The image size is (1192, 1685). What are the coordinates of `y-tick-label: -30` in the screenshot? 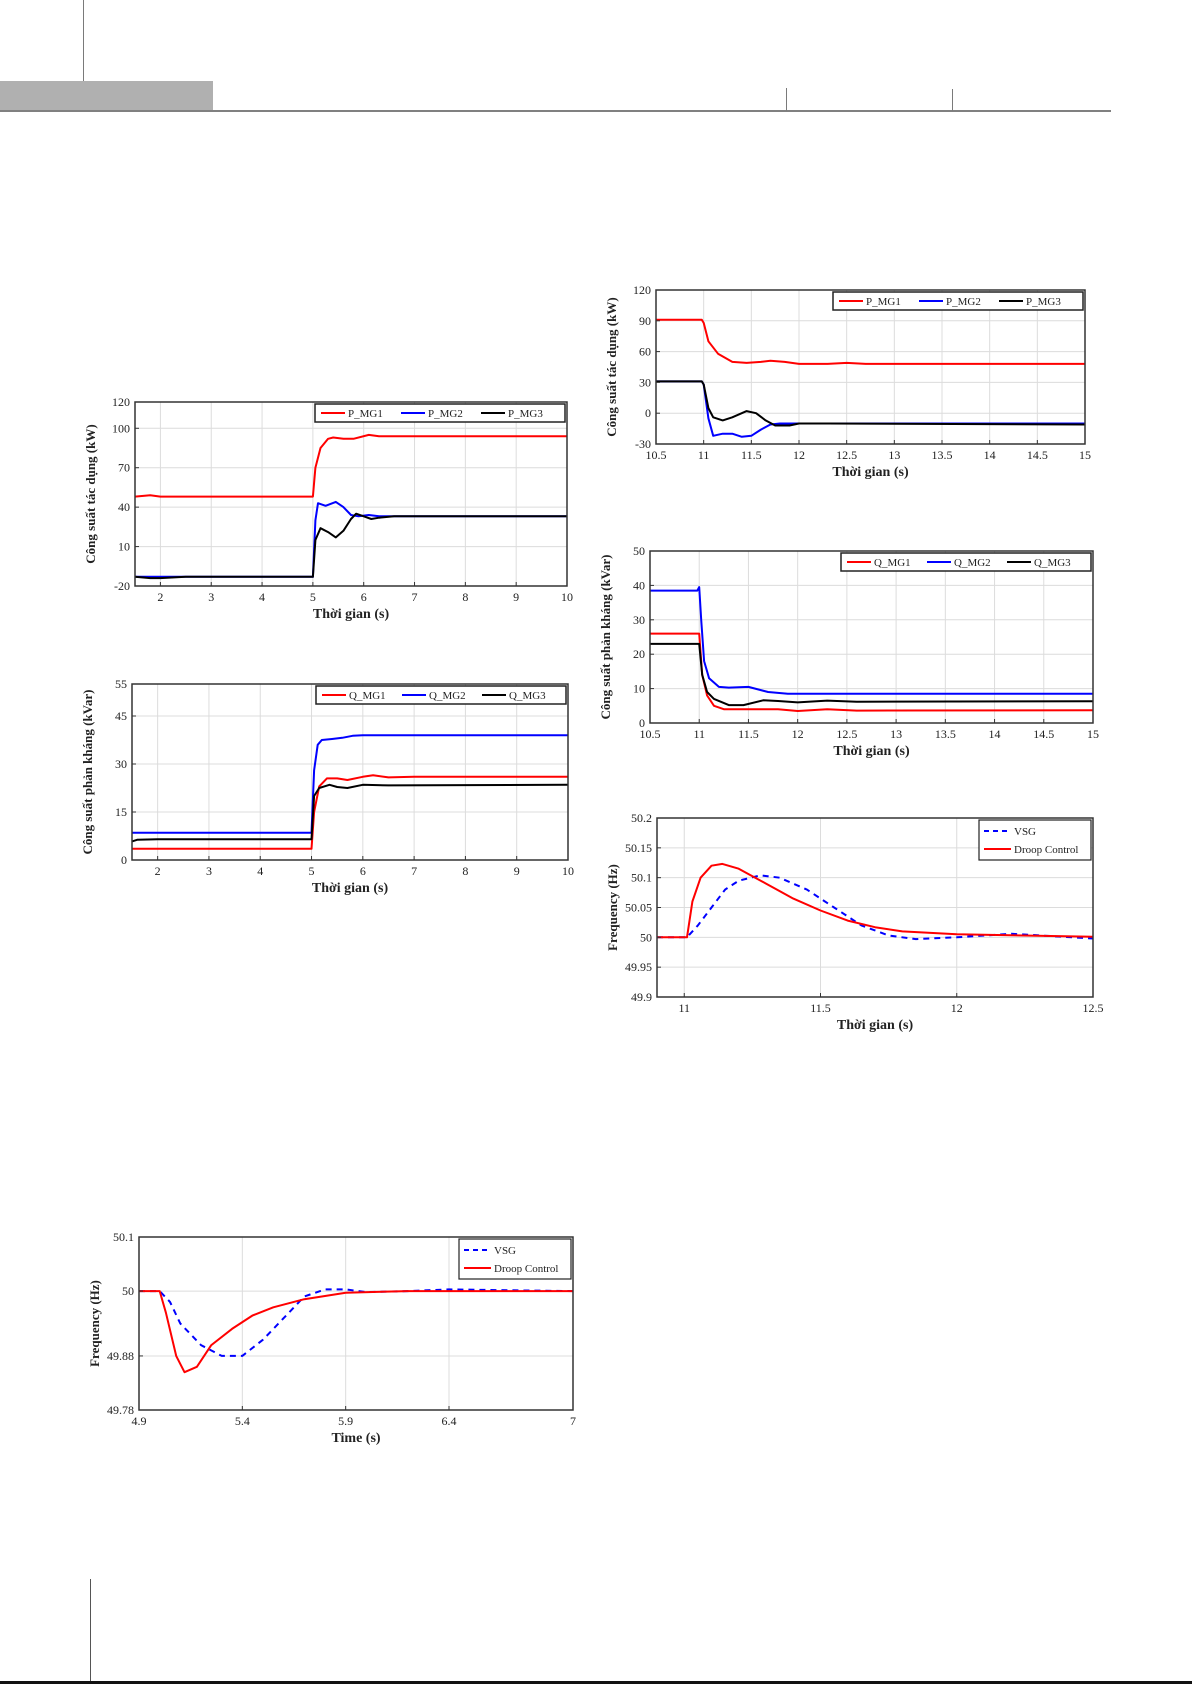 It's located at (643, 444).